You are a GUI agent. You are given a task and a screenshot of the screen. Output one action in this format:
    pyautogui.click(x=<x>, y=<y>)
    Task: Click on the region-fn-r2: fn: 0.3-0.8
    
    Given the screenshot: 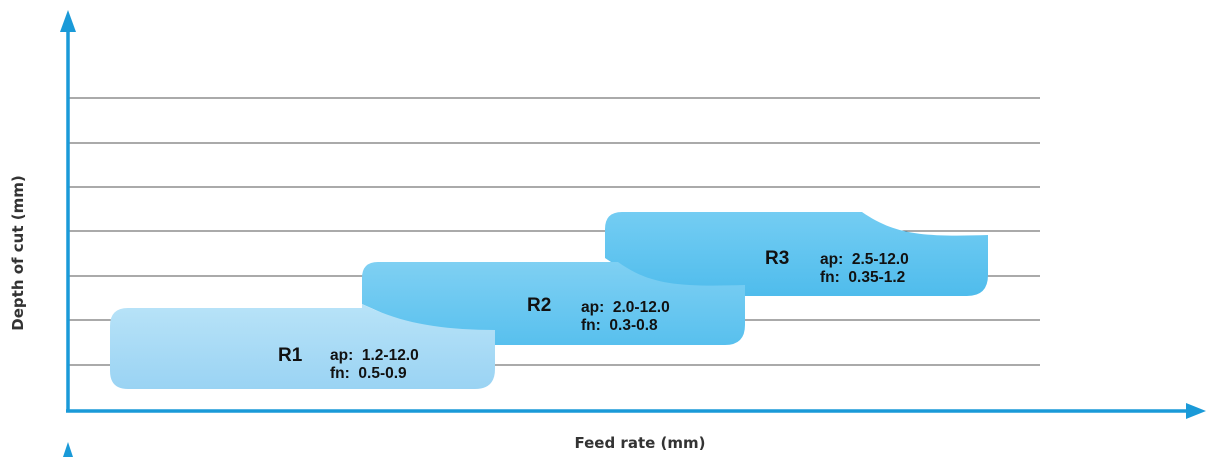 What is the action you would take?
    pyautogui.click(x=619, y=325)
    